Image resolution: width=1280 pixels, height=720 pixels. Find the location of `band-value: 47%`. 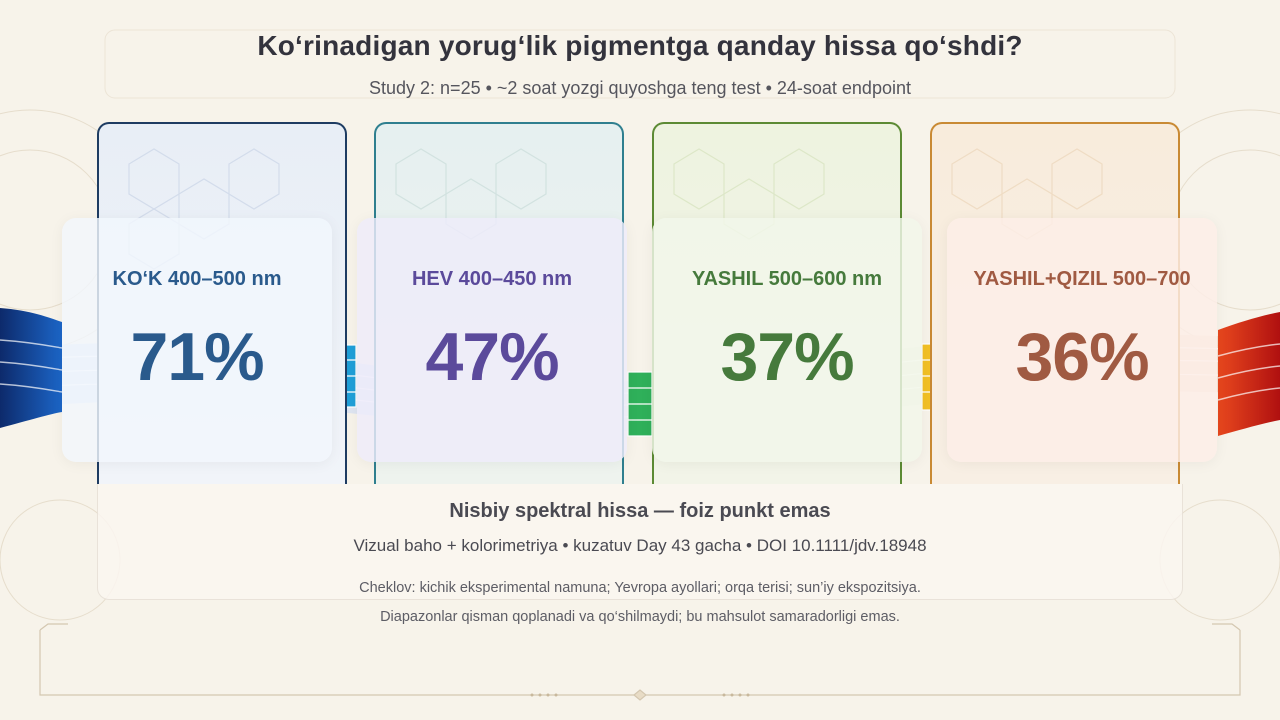

band-value: 47% is located at coordinates (492, 357).